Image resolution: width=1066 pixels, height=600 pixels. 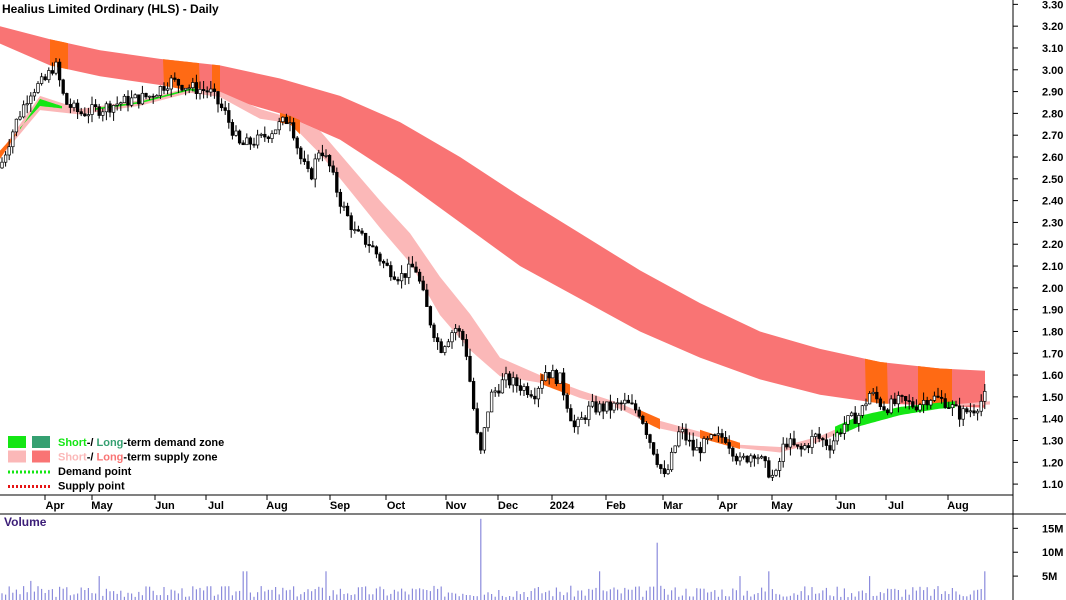 What do you see at coordinates (1052, 485) in the screenshot?
I see `price-tick-label: 1.10` at bounding box center [1052, 485].